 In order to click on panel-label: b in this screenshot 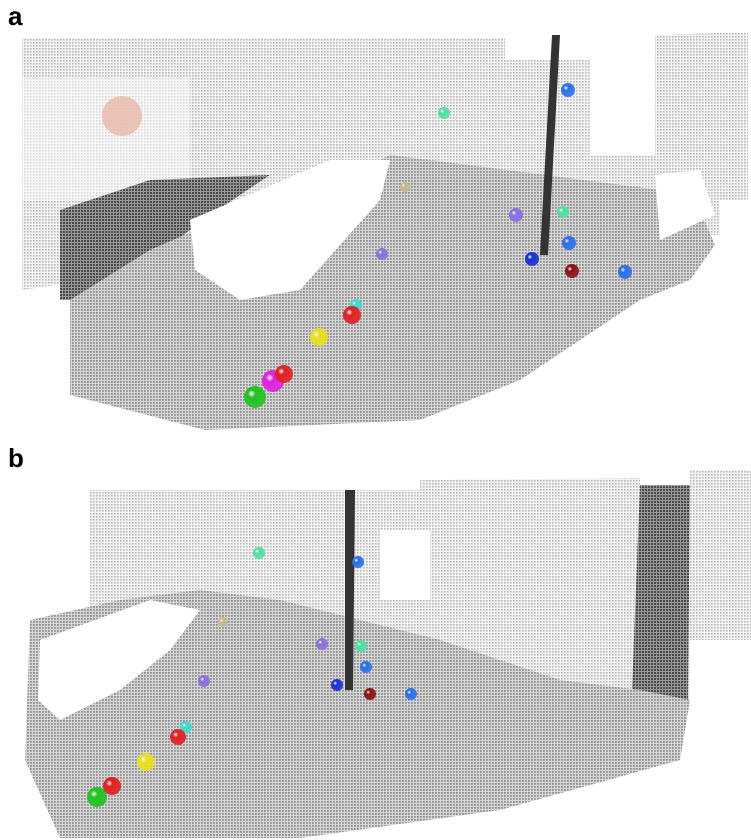, I will do `click(16, 458)`.